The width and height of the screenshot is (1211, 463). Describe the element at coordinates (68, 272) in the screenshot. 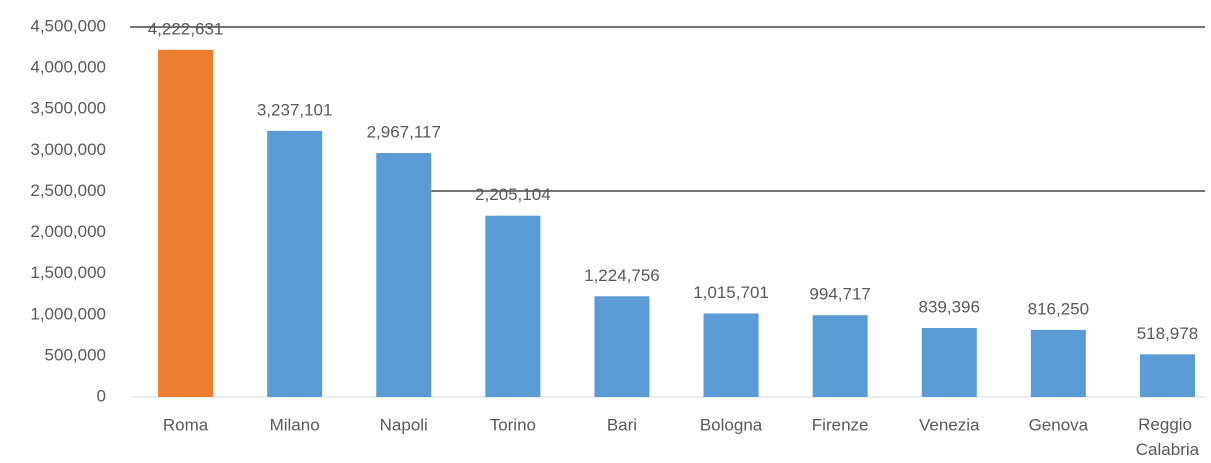

I see `y-tick-label: 1,500,000` at that location.